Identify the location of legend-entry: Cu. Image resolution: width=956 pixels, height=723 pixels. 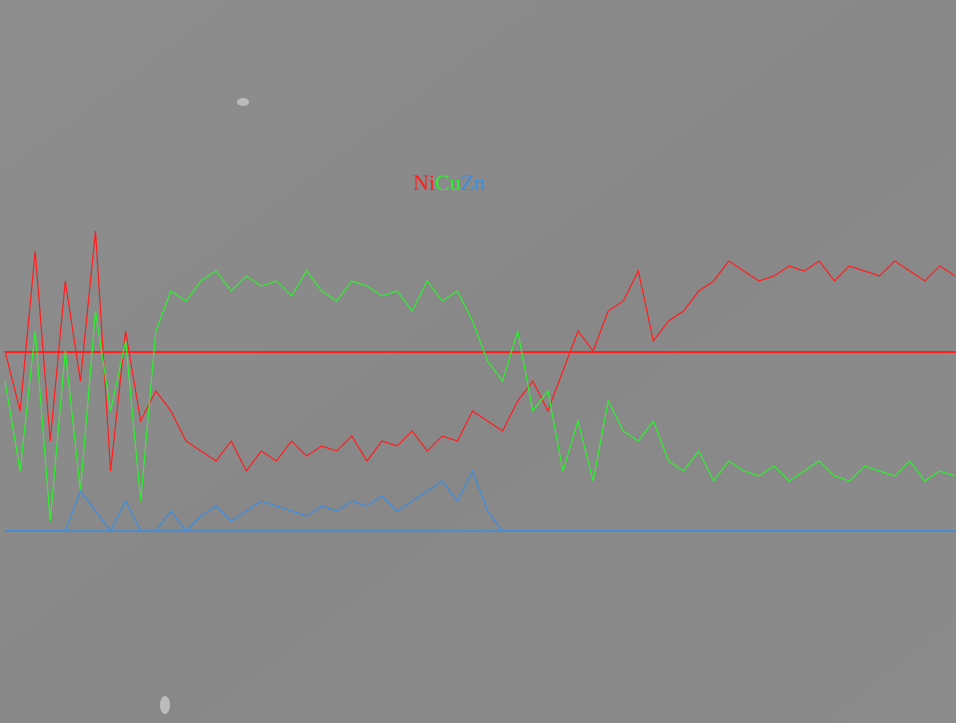
(448, 182).